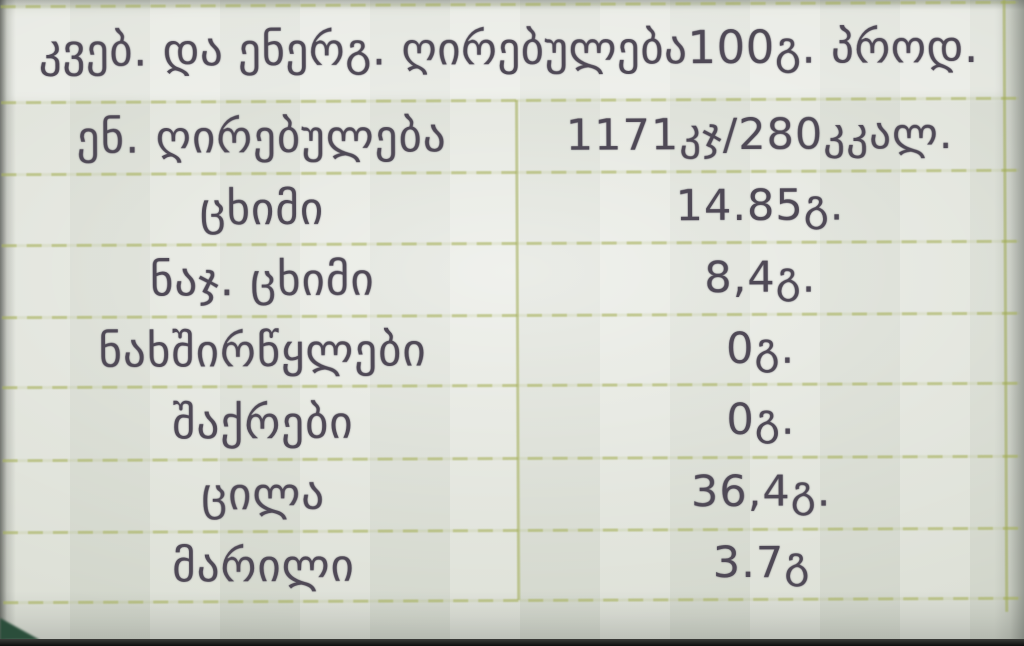  I want to click on label-title: კვებ. და ენერგ. ღირებულება100გ. პროდ., so click(508, 48).